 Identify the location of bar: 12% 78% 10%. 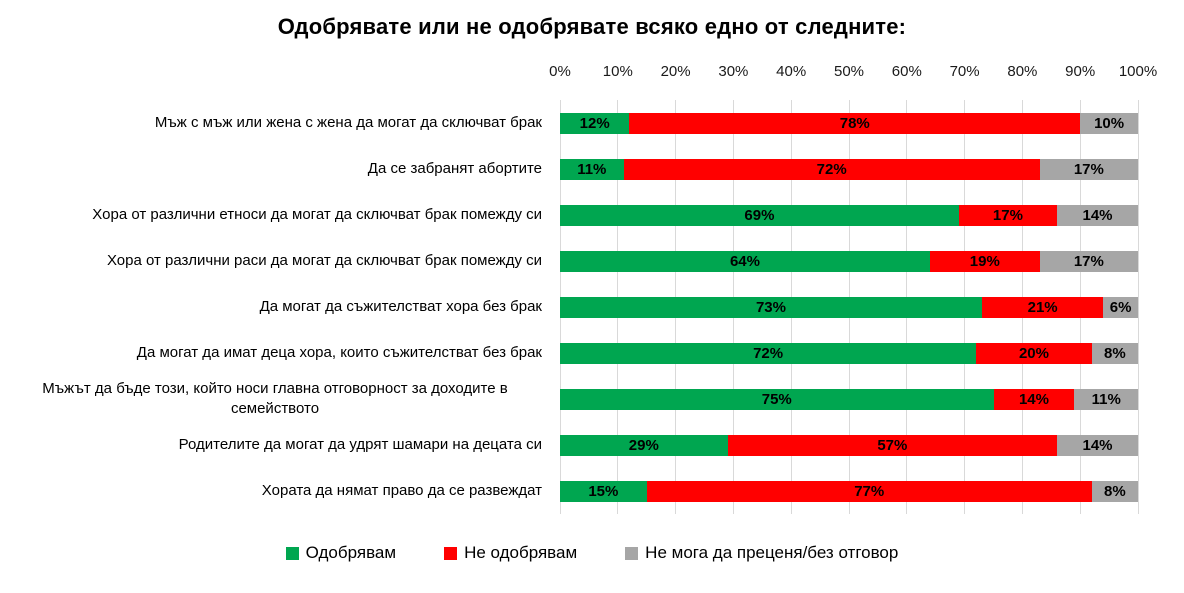
(849, 123).